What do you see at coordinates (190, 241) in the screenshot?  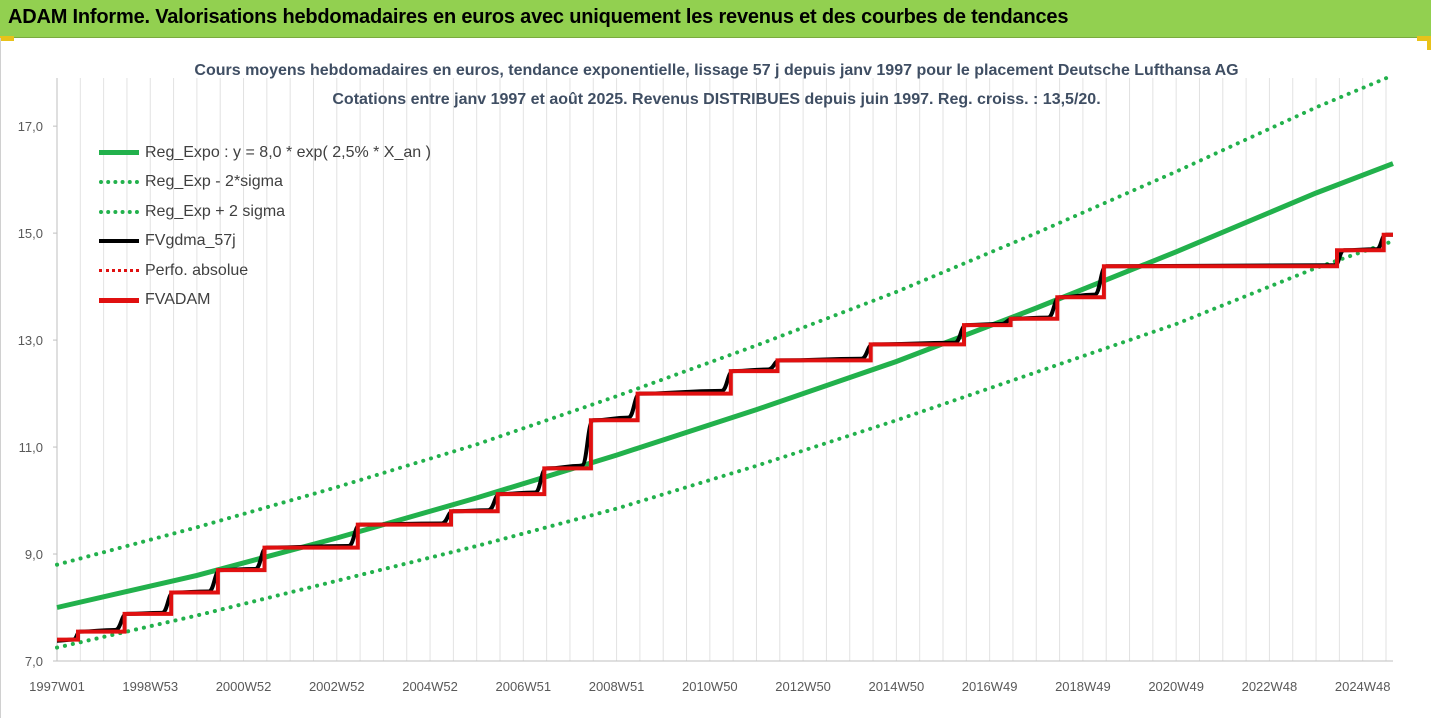 I see `legend-label: FVgdma_57j` at bounding box center [190, 241].